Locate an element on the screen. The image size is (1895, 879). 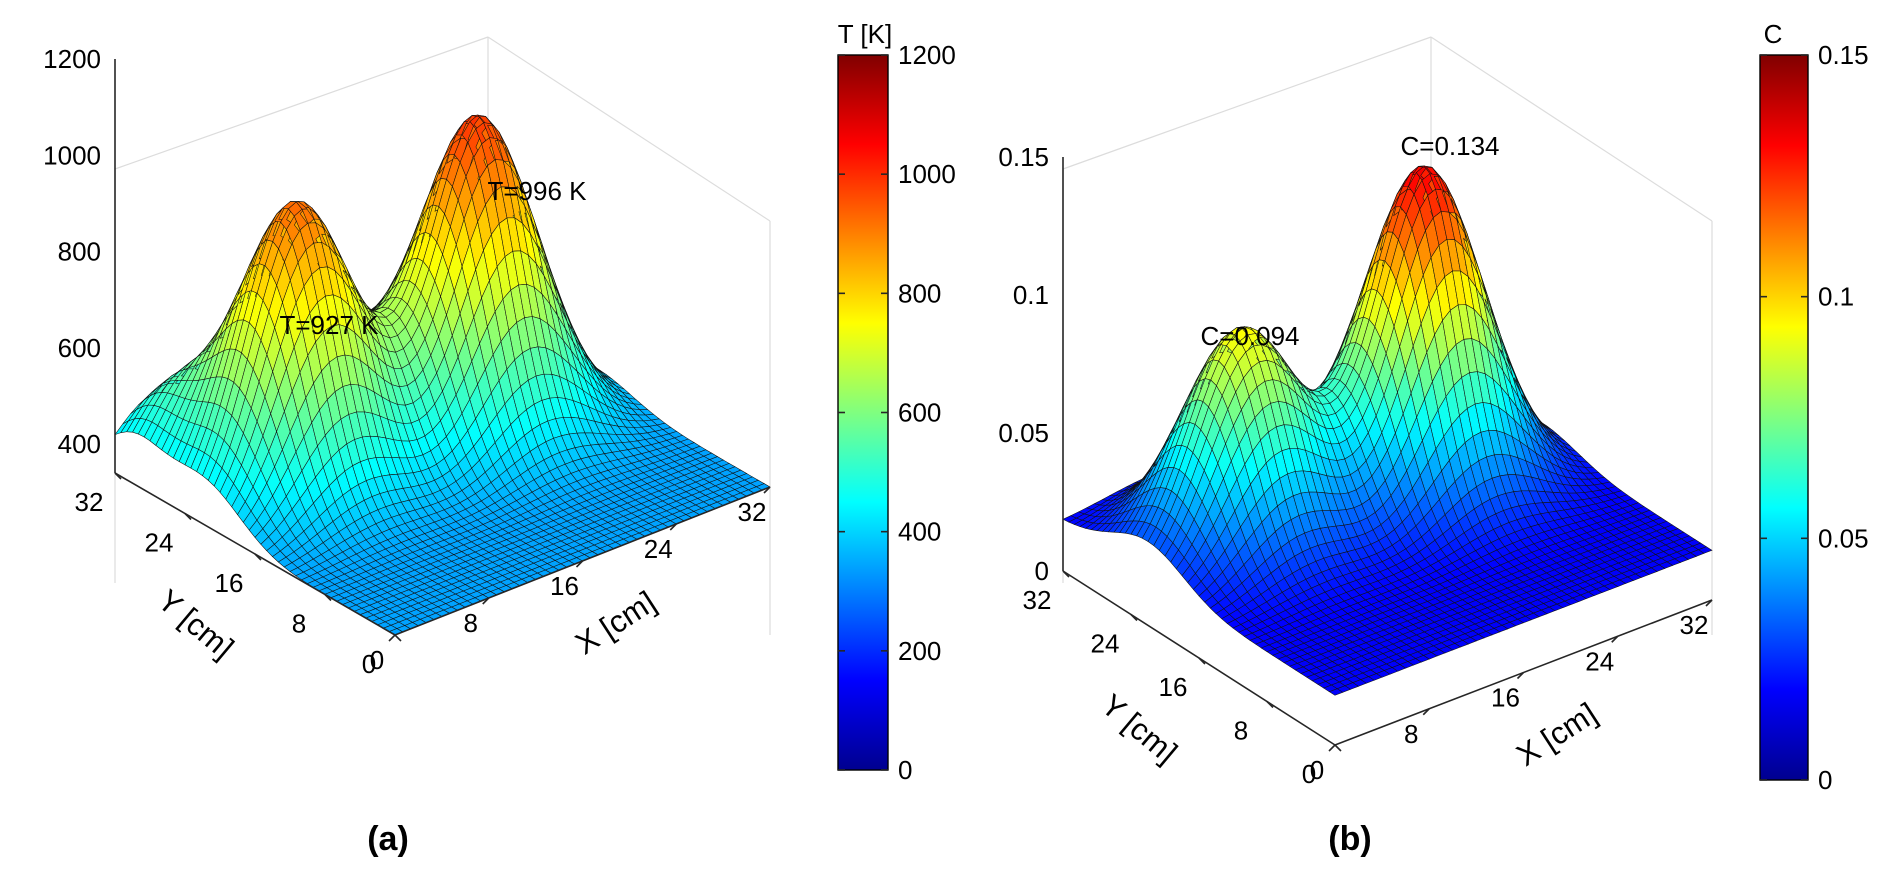
colorbar-tick-label: 400 is located at coordinates (919, 532).